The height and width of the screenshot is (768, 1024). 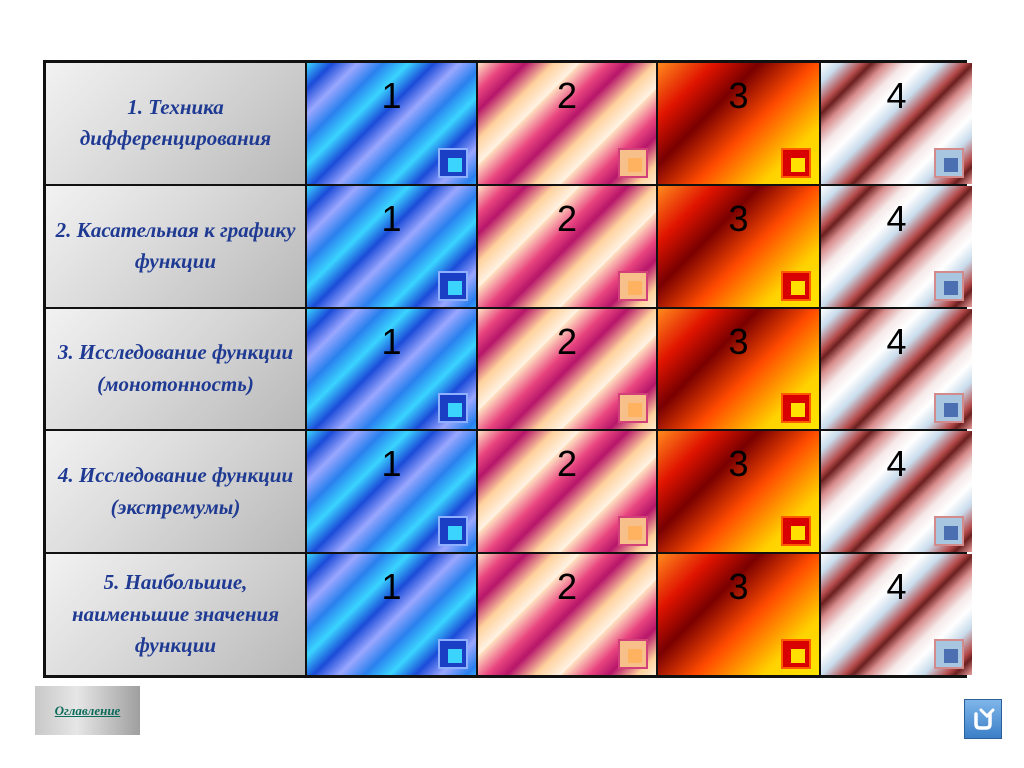 I want to click on return-button, so click(x=983, y=719).